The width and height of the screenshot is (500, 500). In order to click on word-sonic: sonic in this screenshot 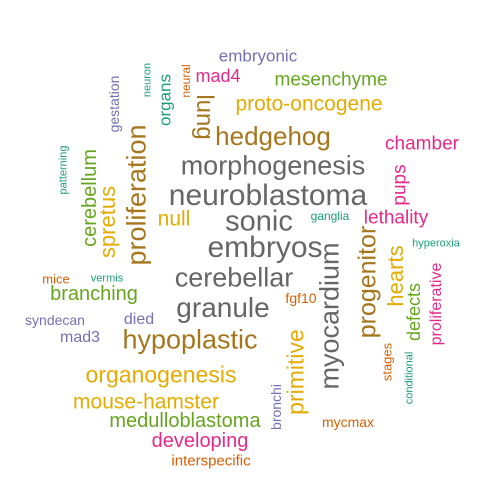, I will do `click(259, 221)`.